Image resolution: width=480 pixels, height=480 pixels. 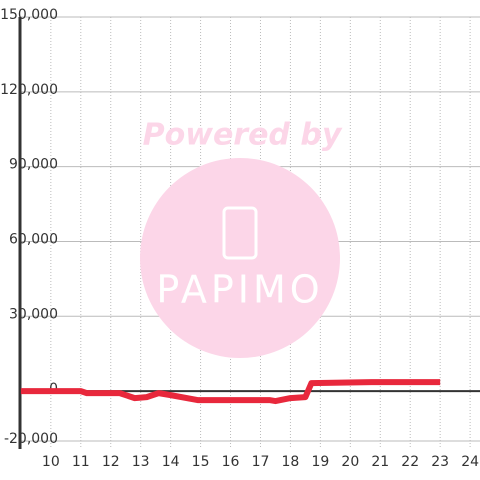 What do you see at coordinates (291, 462) in the screenshot?
I see `x-tick-label: 18` at bounding box center [291, 462].